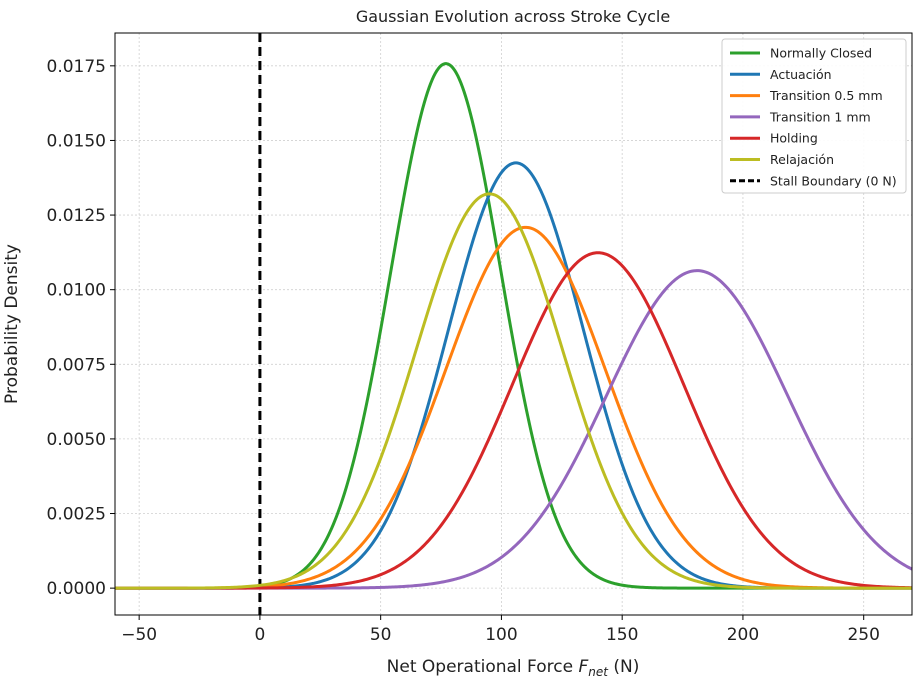 Image resolution: width=920 pixels, height=695 pixels. What do you see at coordinates (826, 95) in the screenshot?
I see `legend-label: Transition 0.5 mm` at bounding box center [826, 95].